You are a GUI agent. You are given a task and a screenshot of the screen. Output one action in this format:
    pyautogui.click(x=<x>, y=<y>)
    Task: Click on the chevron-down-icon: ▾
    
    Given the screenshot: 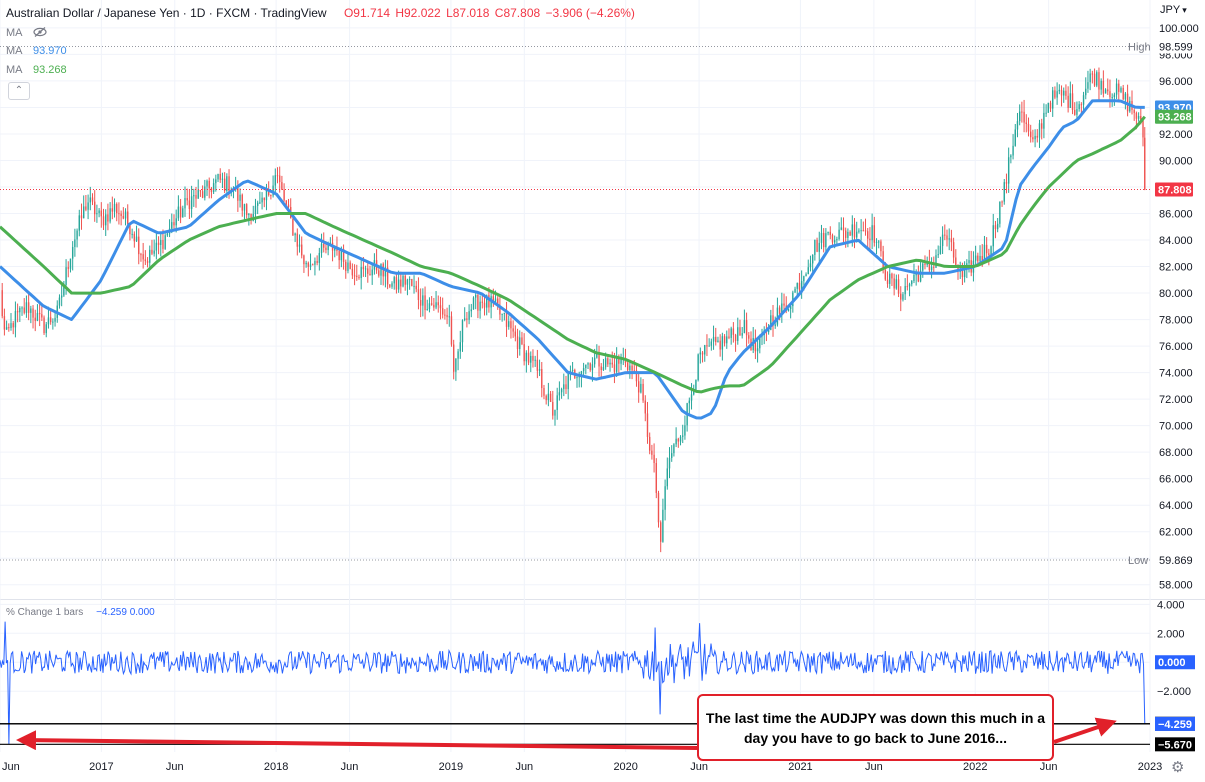 What is the action you would take?
    pyautogui.click(x=1184, y=10)
    